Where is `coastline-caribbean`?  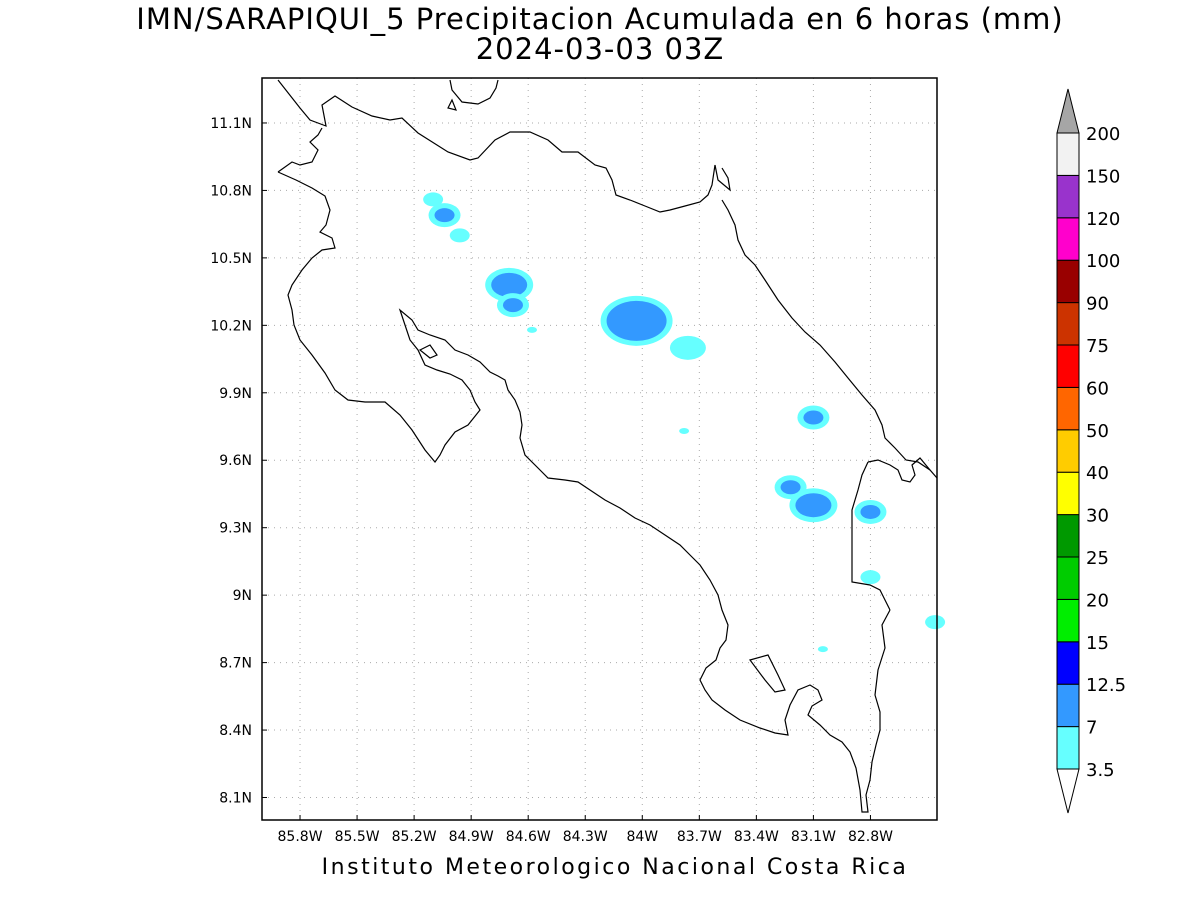
coastline-caribbean is located at coordinates (826, 321).